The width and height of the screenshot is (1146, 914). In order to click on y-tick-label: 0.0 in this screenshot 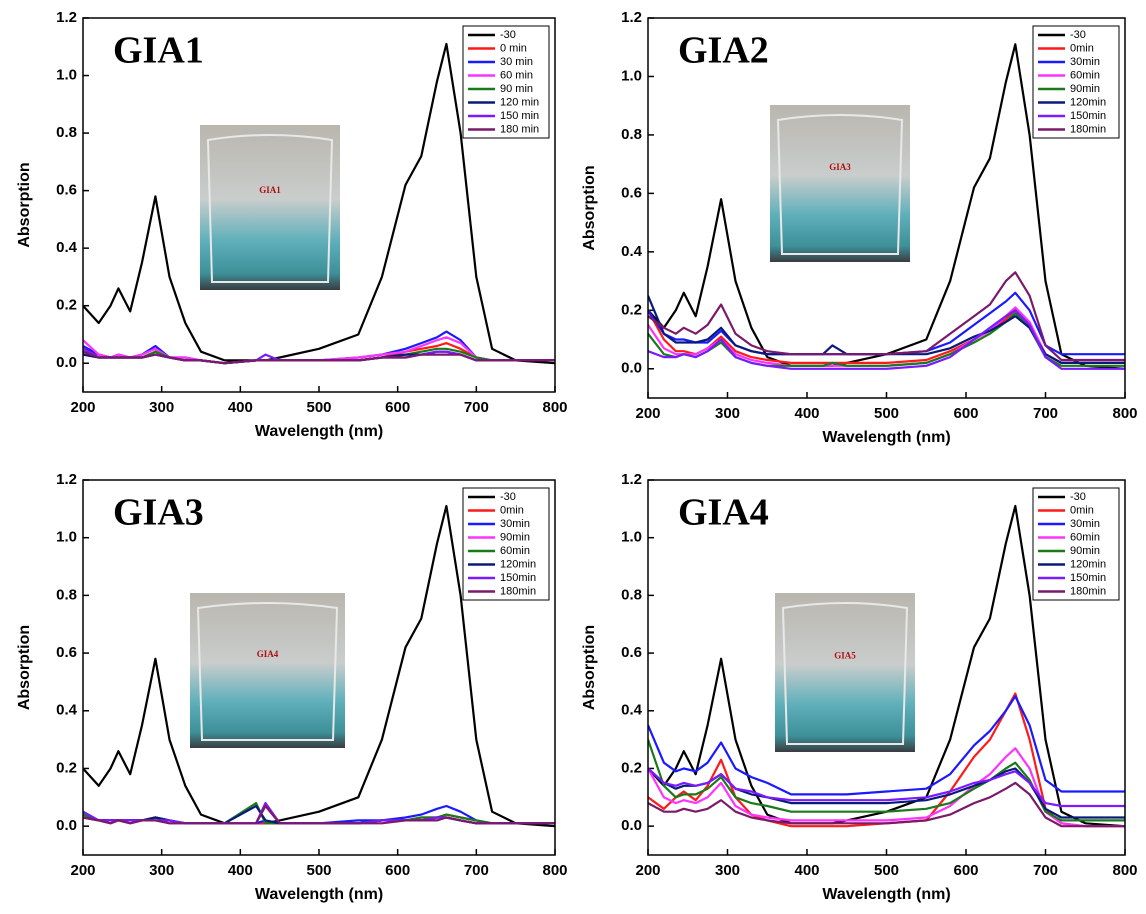, I will do `click(631, 368)`.